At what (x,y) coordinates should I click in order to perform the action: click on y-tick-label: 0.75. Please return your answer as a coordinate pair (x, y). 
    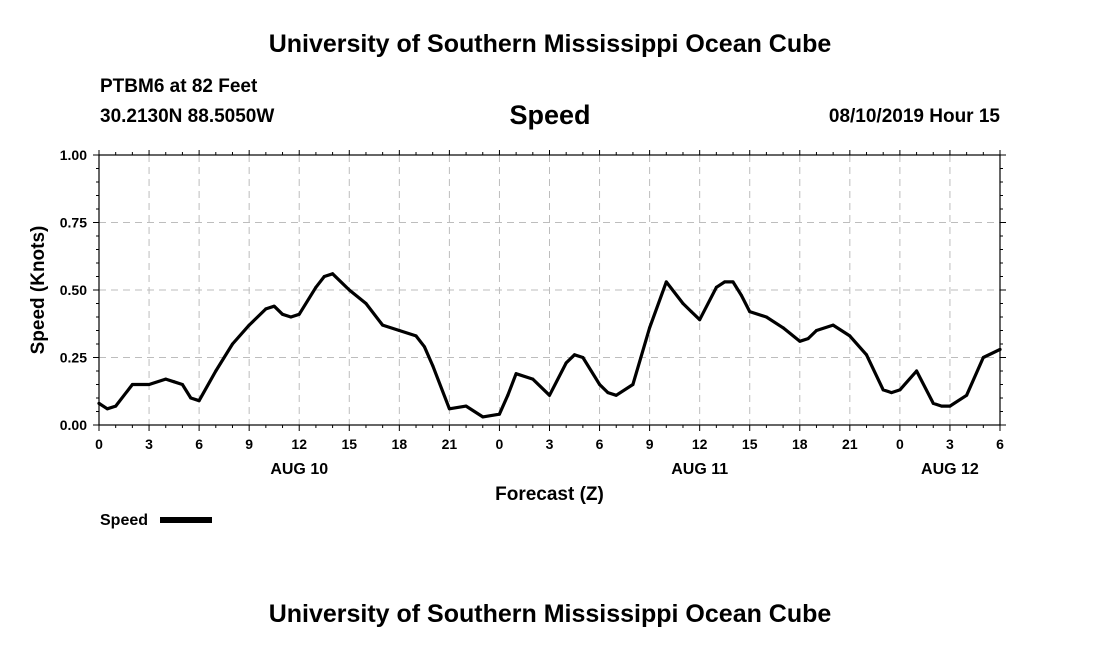
    Looking at the image, I should click on (73, 223).